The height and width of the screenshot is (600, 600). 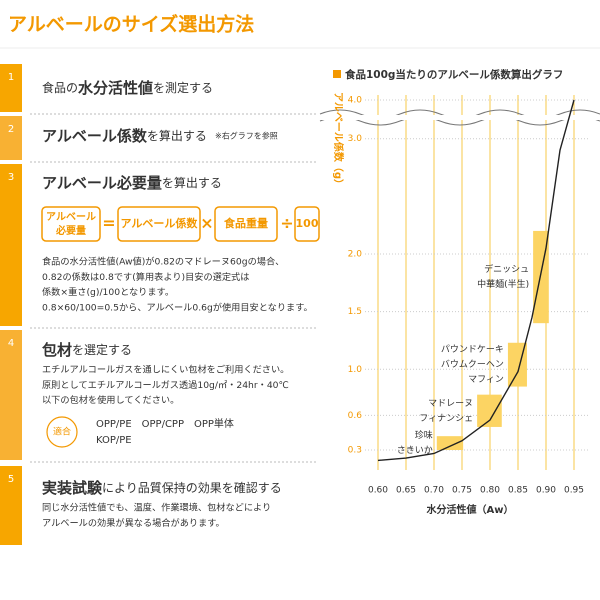 I want to click on y-tick-label: 4.0, so click(x=355, y=101).